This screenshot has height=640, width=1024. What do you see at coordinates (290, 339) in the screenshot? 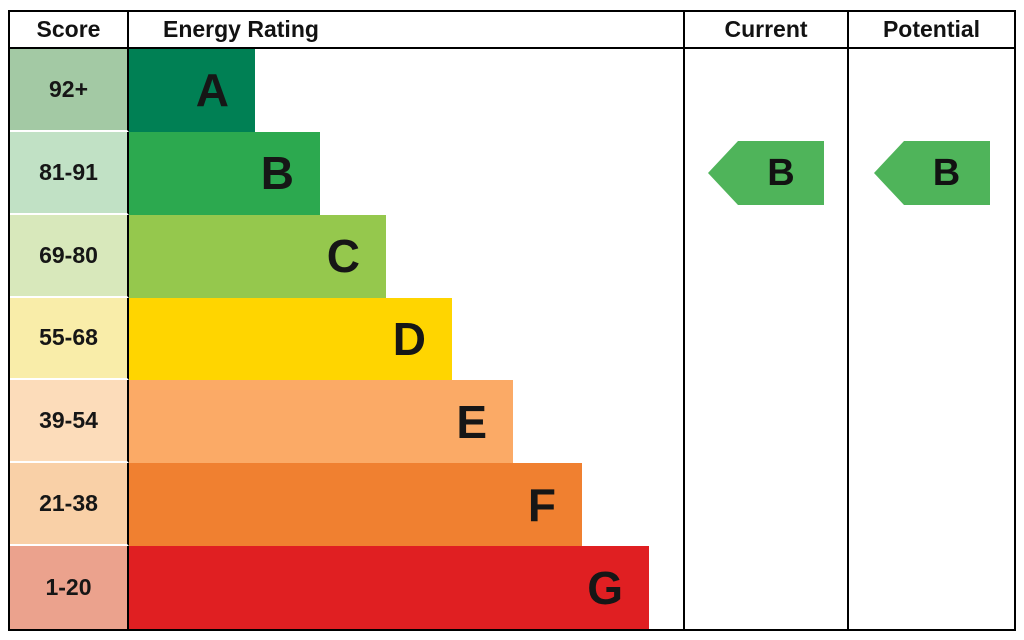
I see `rating-bar-d: D` at bounding box center [290, 339].